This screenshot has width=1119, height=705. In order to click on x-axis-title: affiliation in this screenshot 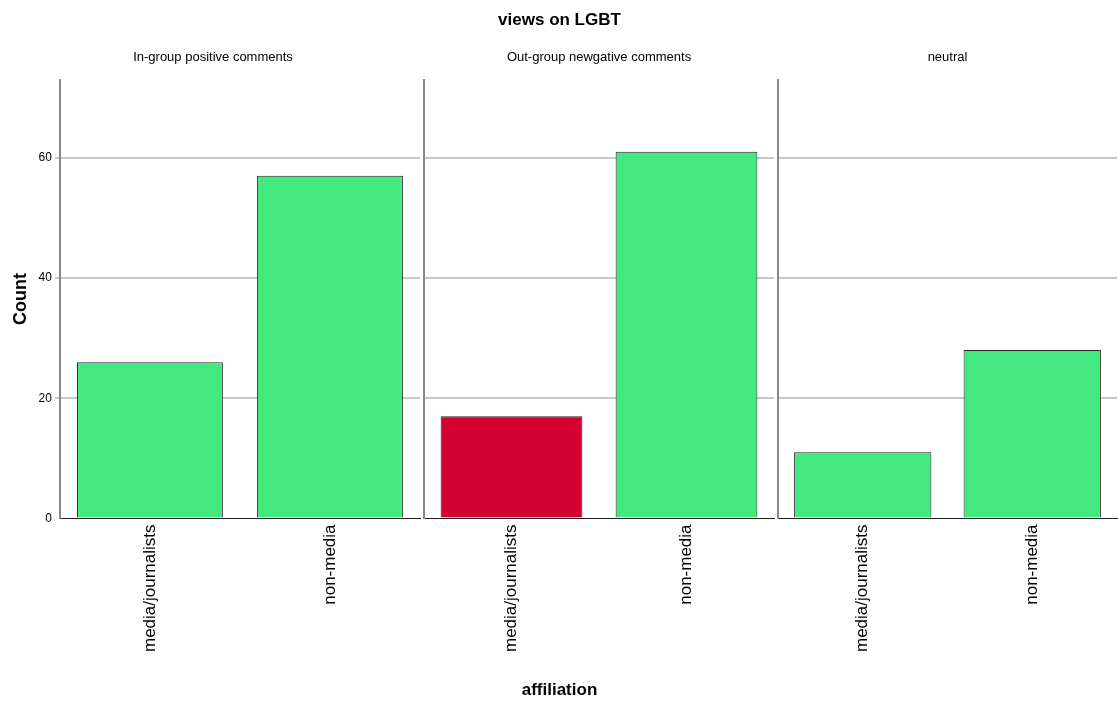, I will do `click(559, 690)`.